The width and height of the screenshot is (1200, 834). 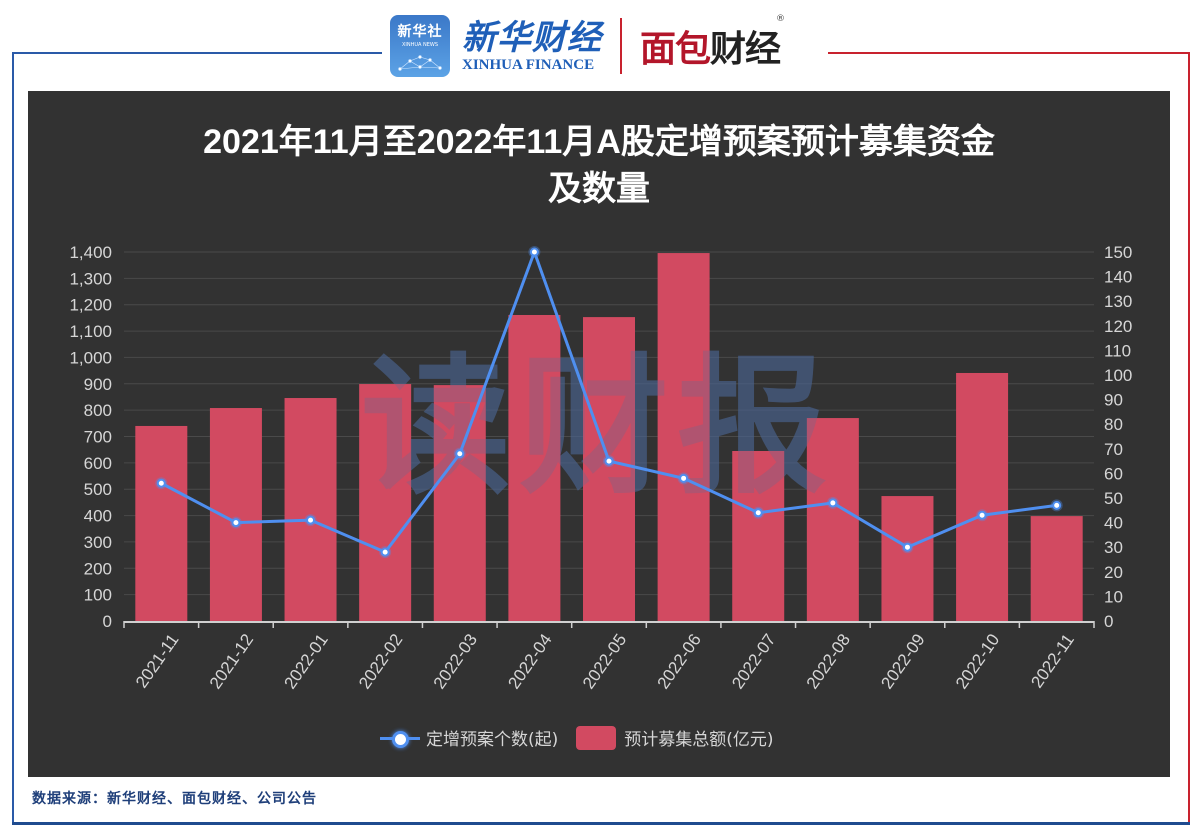 What do you see at coordinates (679, 661) in the screenshot?
I see `x-axis-tick: 2022-06` at bounding box center [679, 661].